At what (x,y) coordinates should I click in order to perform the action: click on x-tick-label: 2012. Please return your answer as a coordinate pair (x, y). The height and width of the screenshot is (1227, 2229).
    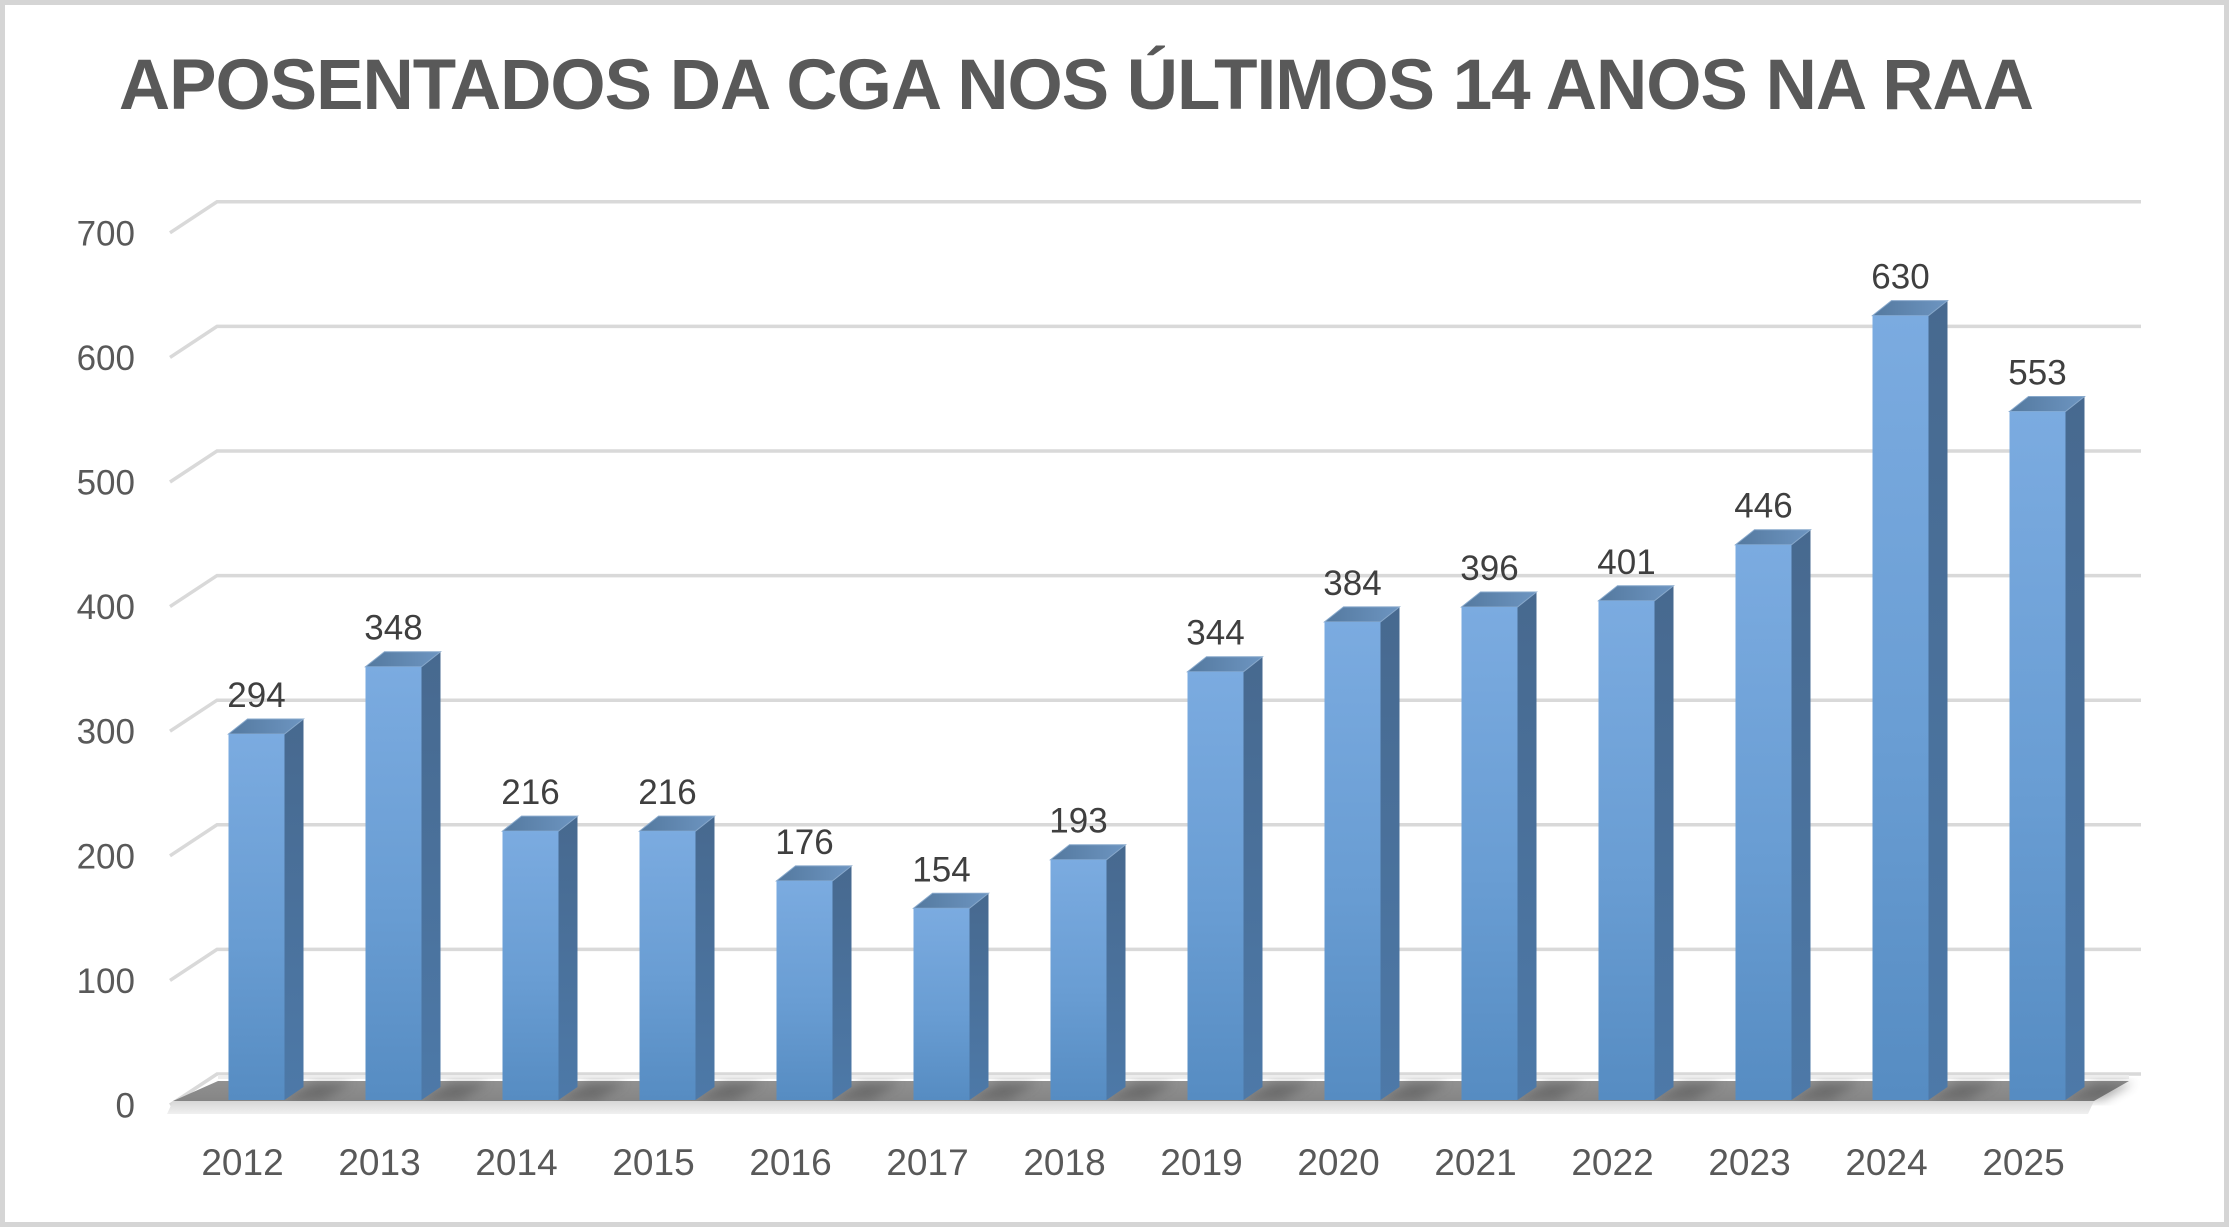
    Looking at the image, I should click on (242, 1162).